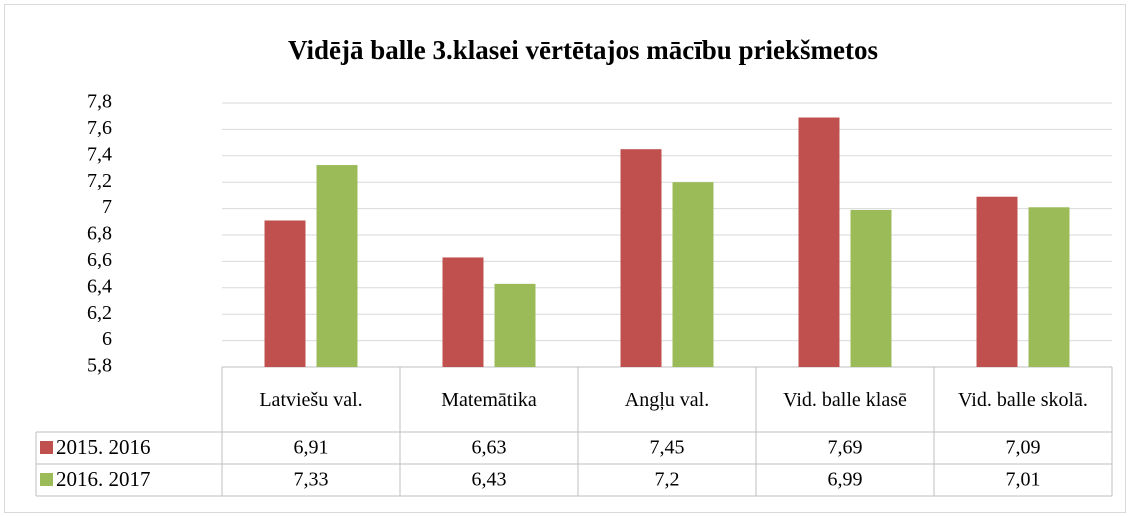  I want to click on y-tick-label: 7,2, so click(99, 181).